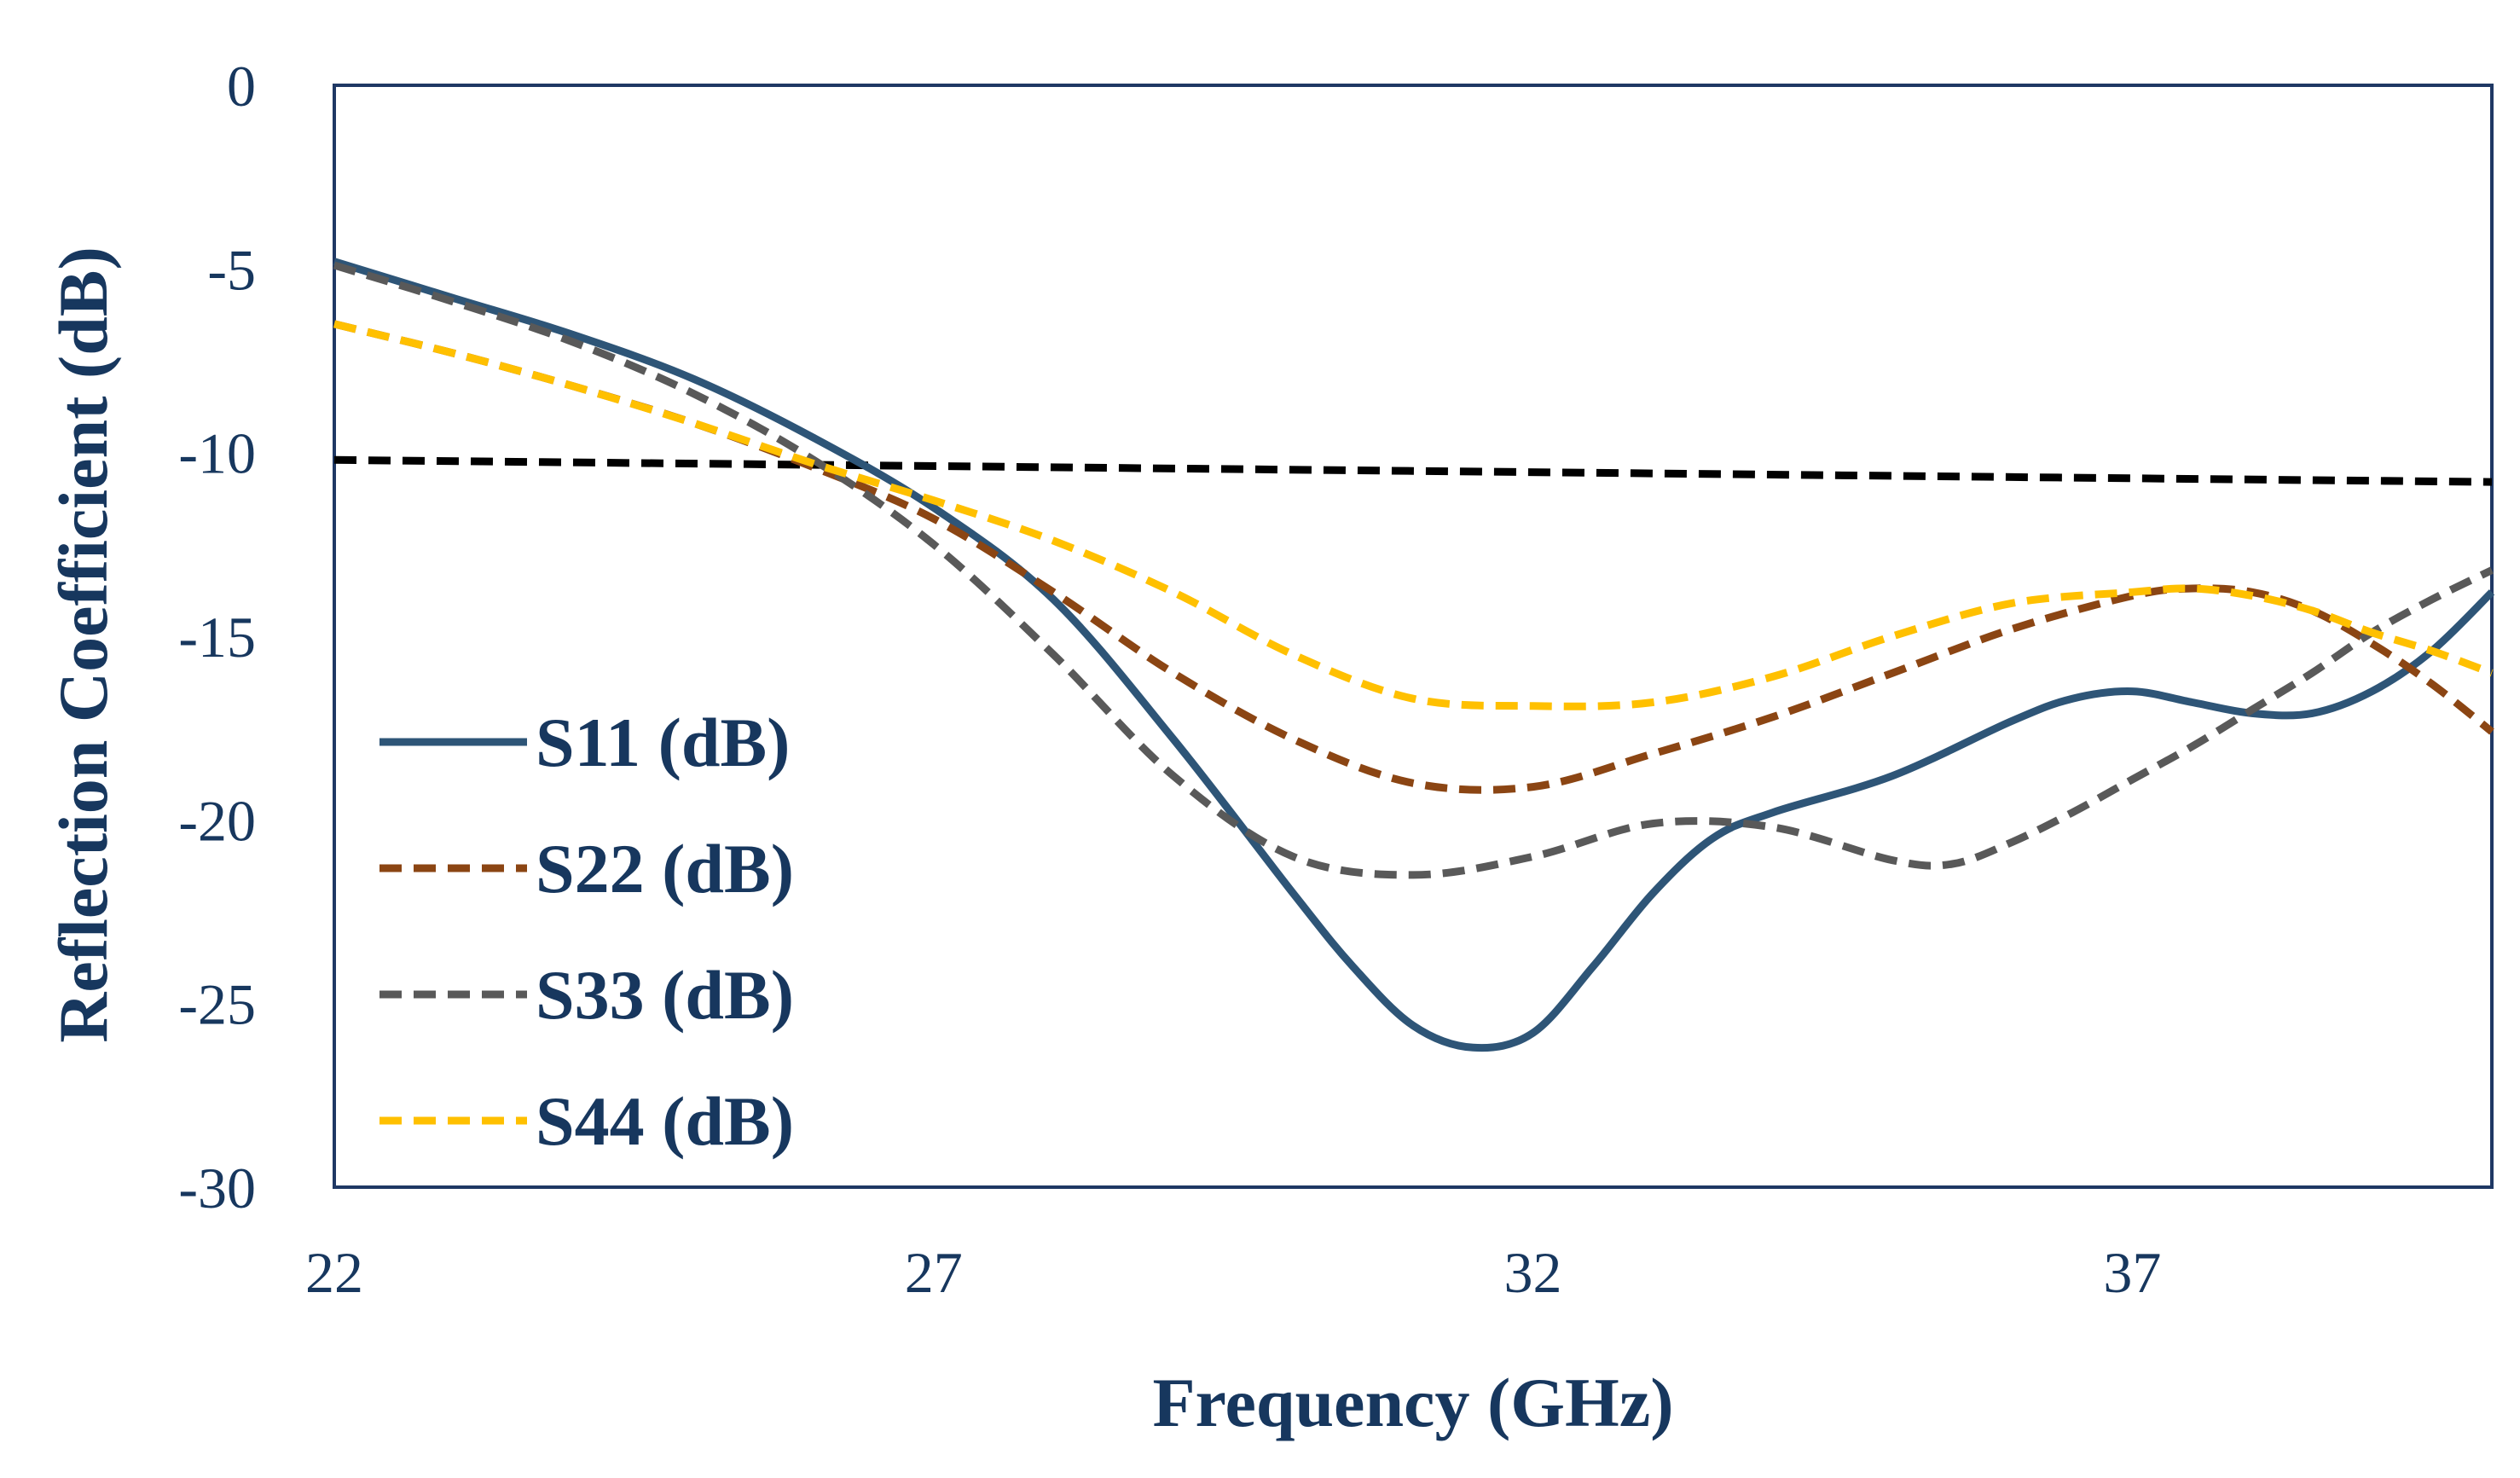 This screenshot has height=1478, width=2520. I want to click on x-tick-label: 37, so click(2132, 1273).